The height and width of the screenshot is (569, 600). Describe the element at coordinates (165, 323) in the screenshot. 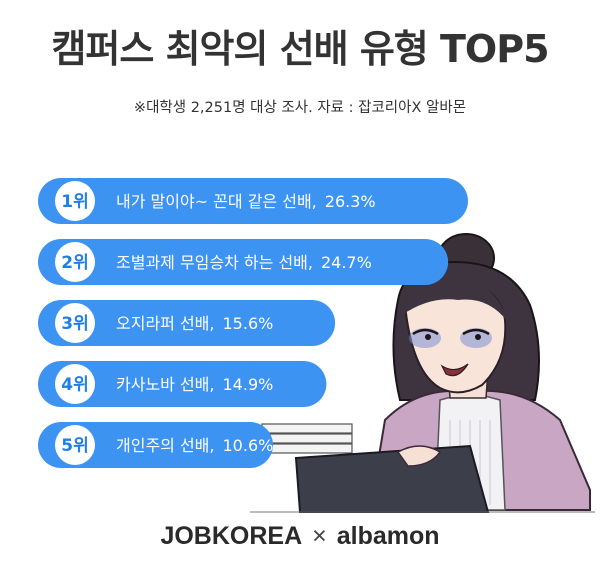

I see `category-label-3: 오지라퍼 선배,` at that location.